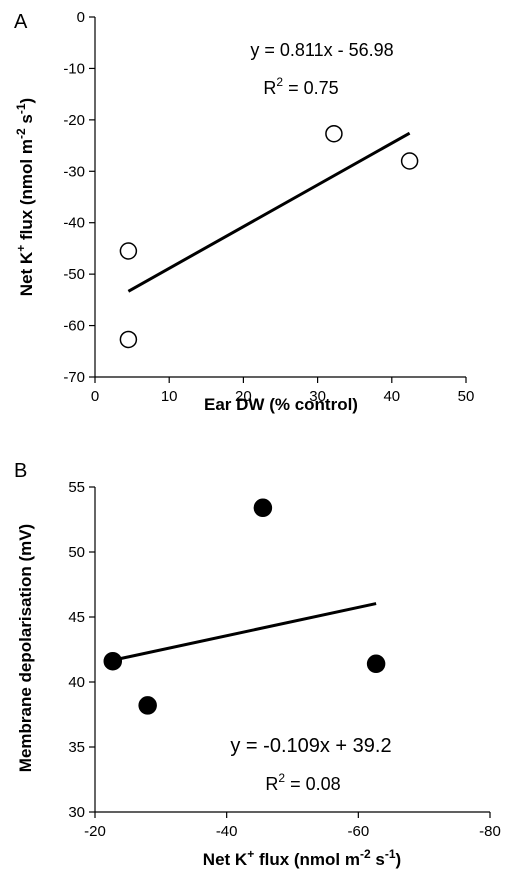 Image resolution: width=514 pixels, height=881 pixels. What do you see at coordinates (25, 648) in the screenshot?
I see `y-axis-title-b: Membrane depolarisation (mV)` at bounding box center [25, 648].